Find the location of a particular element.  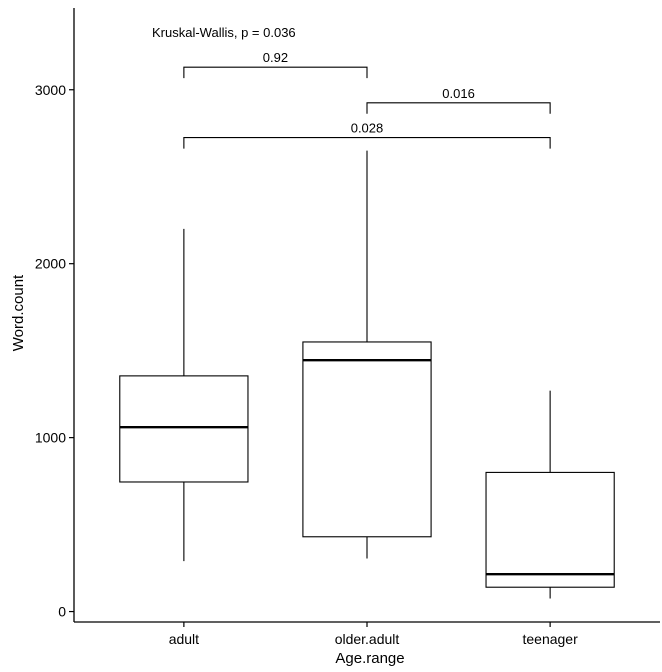

global-test-label: Kruskal-Wallis, p = 0.036 is located at coordinates (224, 32).